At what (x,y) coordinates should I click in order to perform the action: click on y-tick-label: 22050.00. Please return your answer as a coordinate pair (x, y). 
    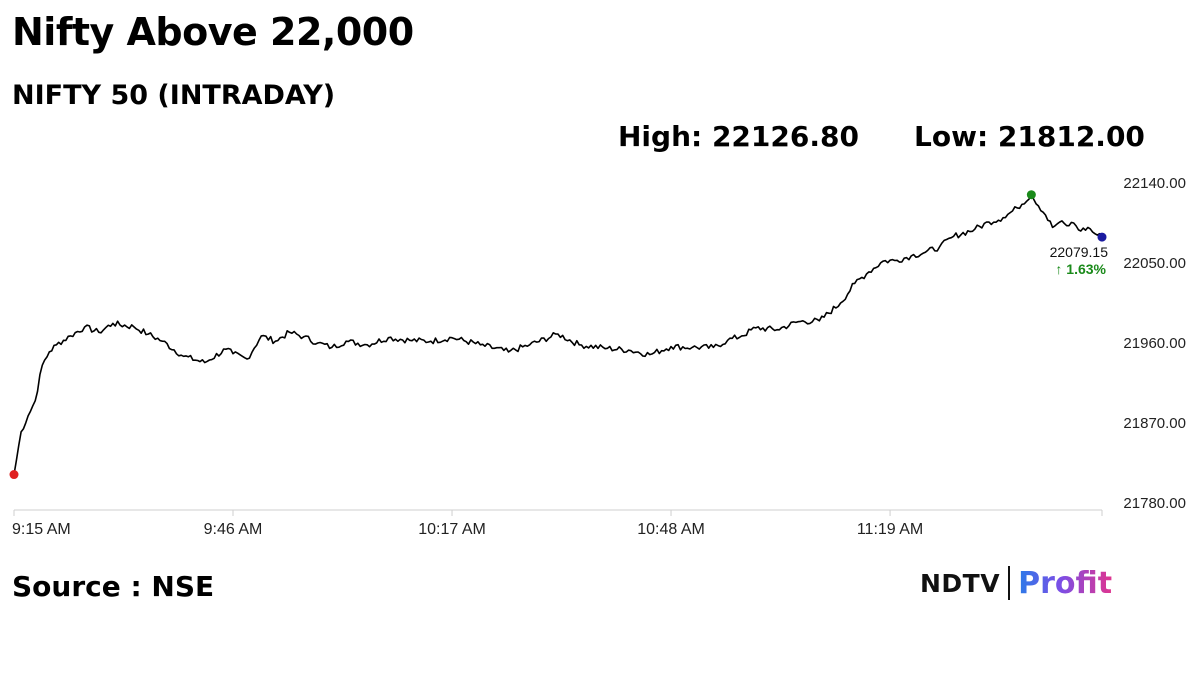
    Looking at the image, I should click on (1154, 263).